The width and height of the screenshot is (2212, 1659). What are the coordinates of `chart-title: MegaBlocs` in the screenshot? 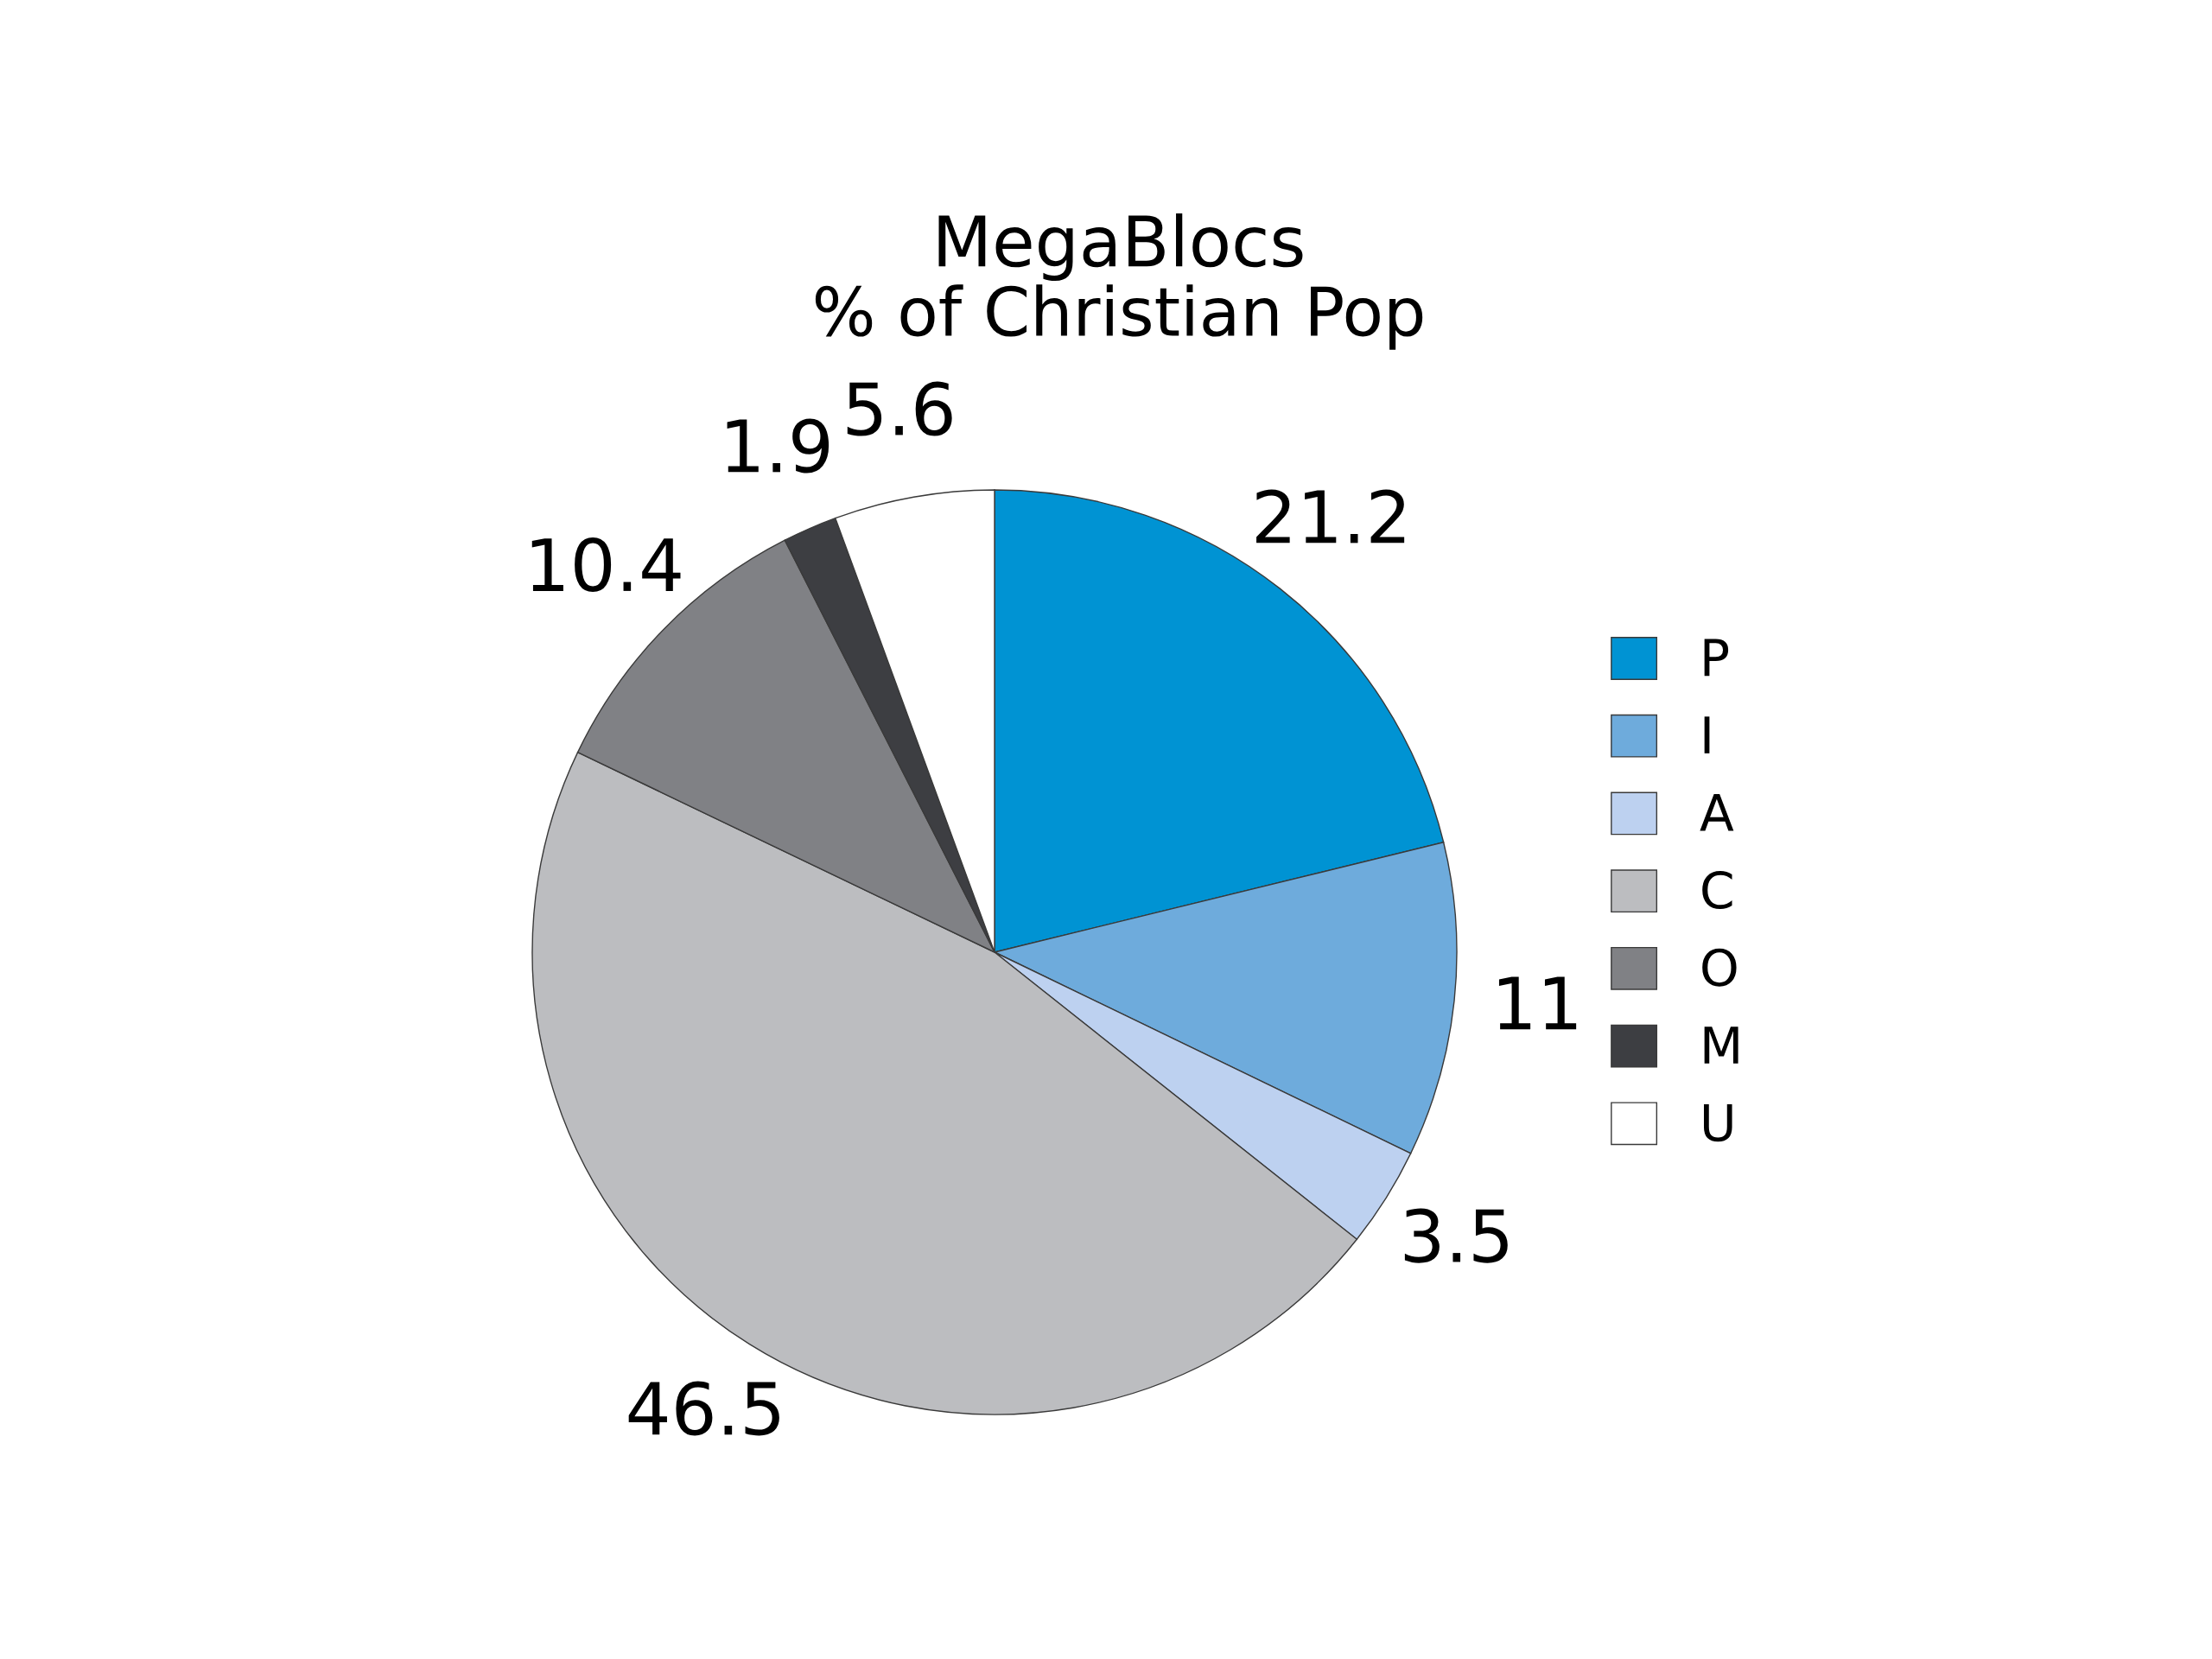 It's located at (1120, 247).